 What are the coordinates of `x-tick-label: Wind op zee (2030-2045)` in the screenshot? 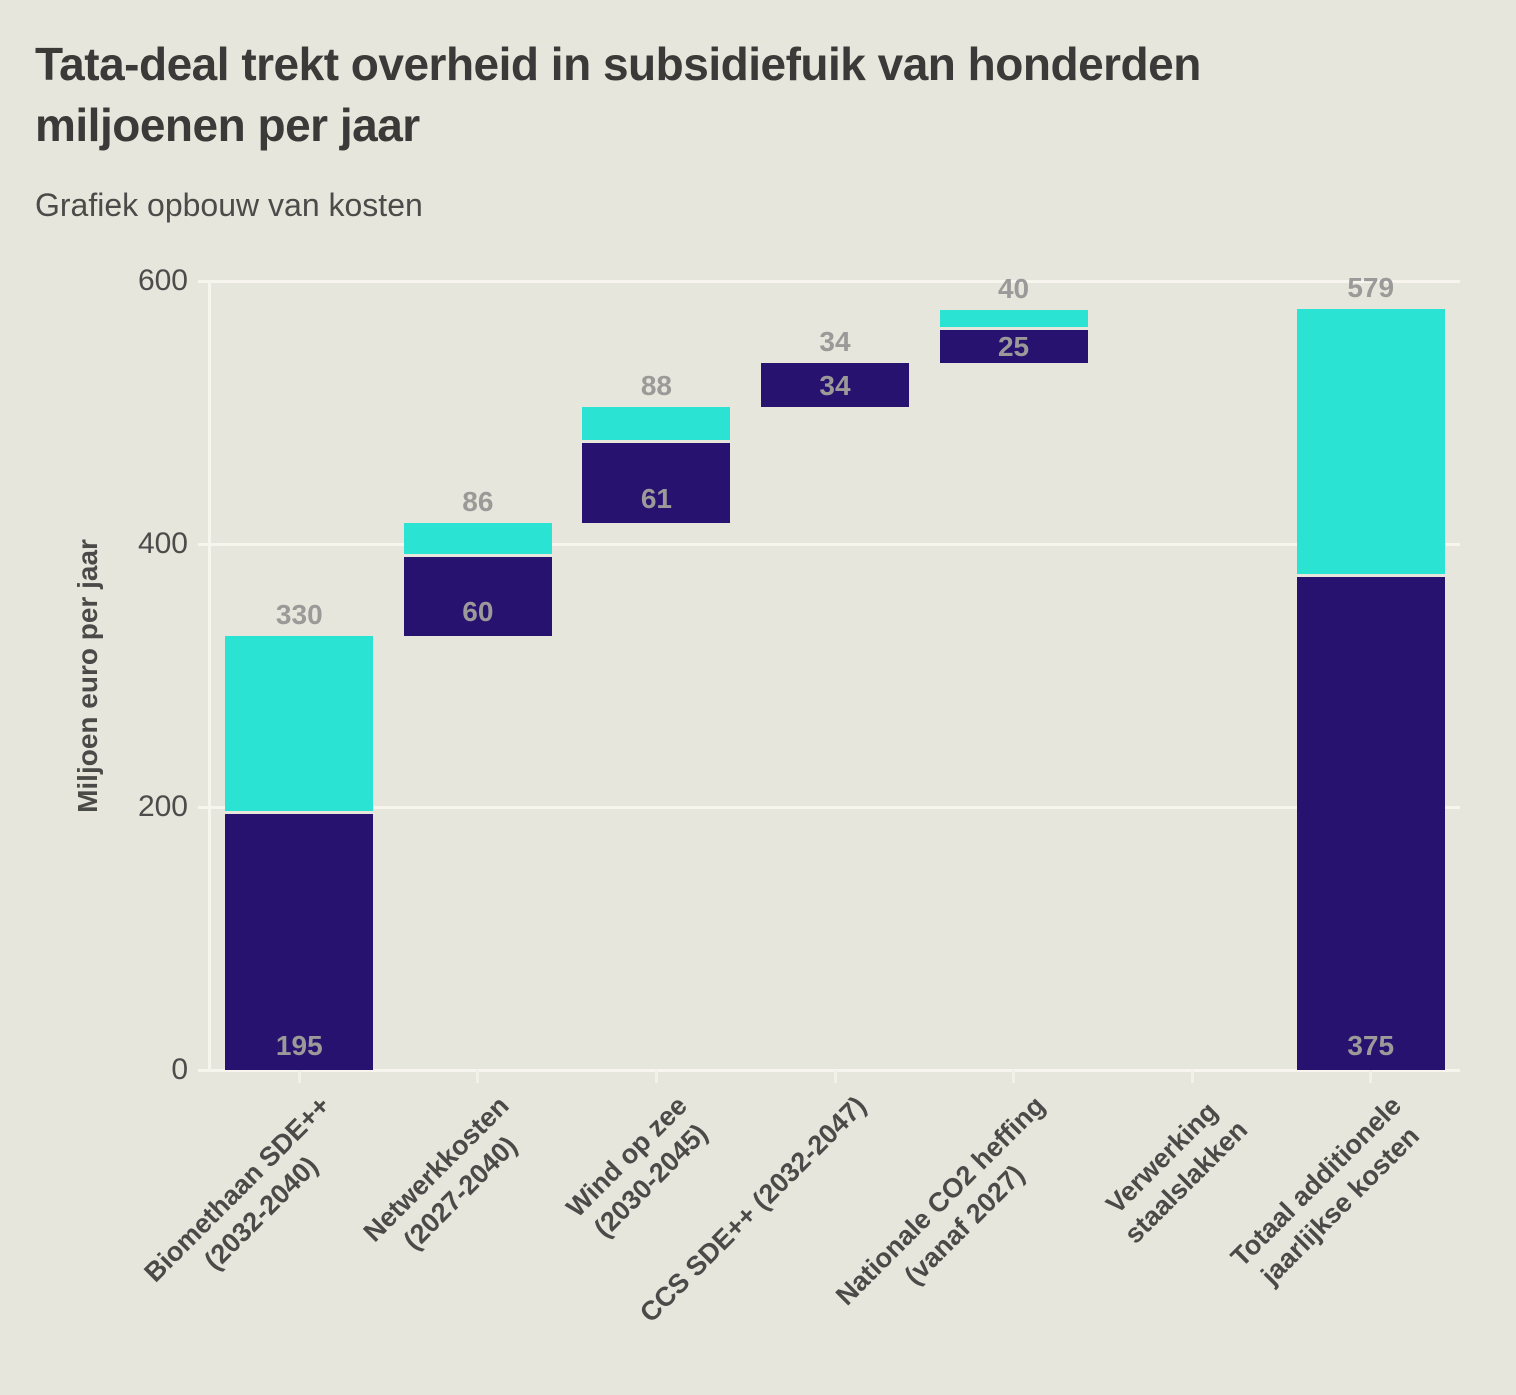 It's located at (637, 1167).